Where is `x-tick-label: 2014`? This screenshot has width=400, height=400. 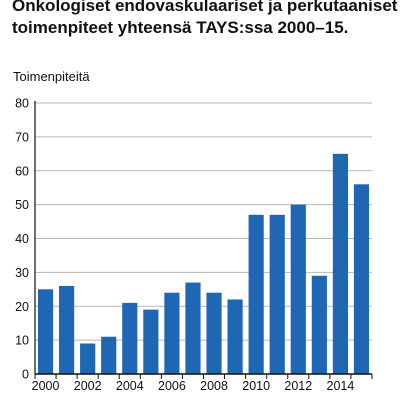
x-tick-label: 2014 is located at coordinates (341, 386).